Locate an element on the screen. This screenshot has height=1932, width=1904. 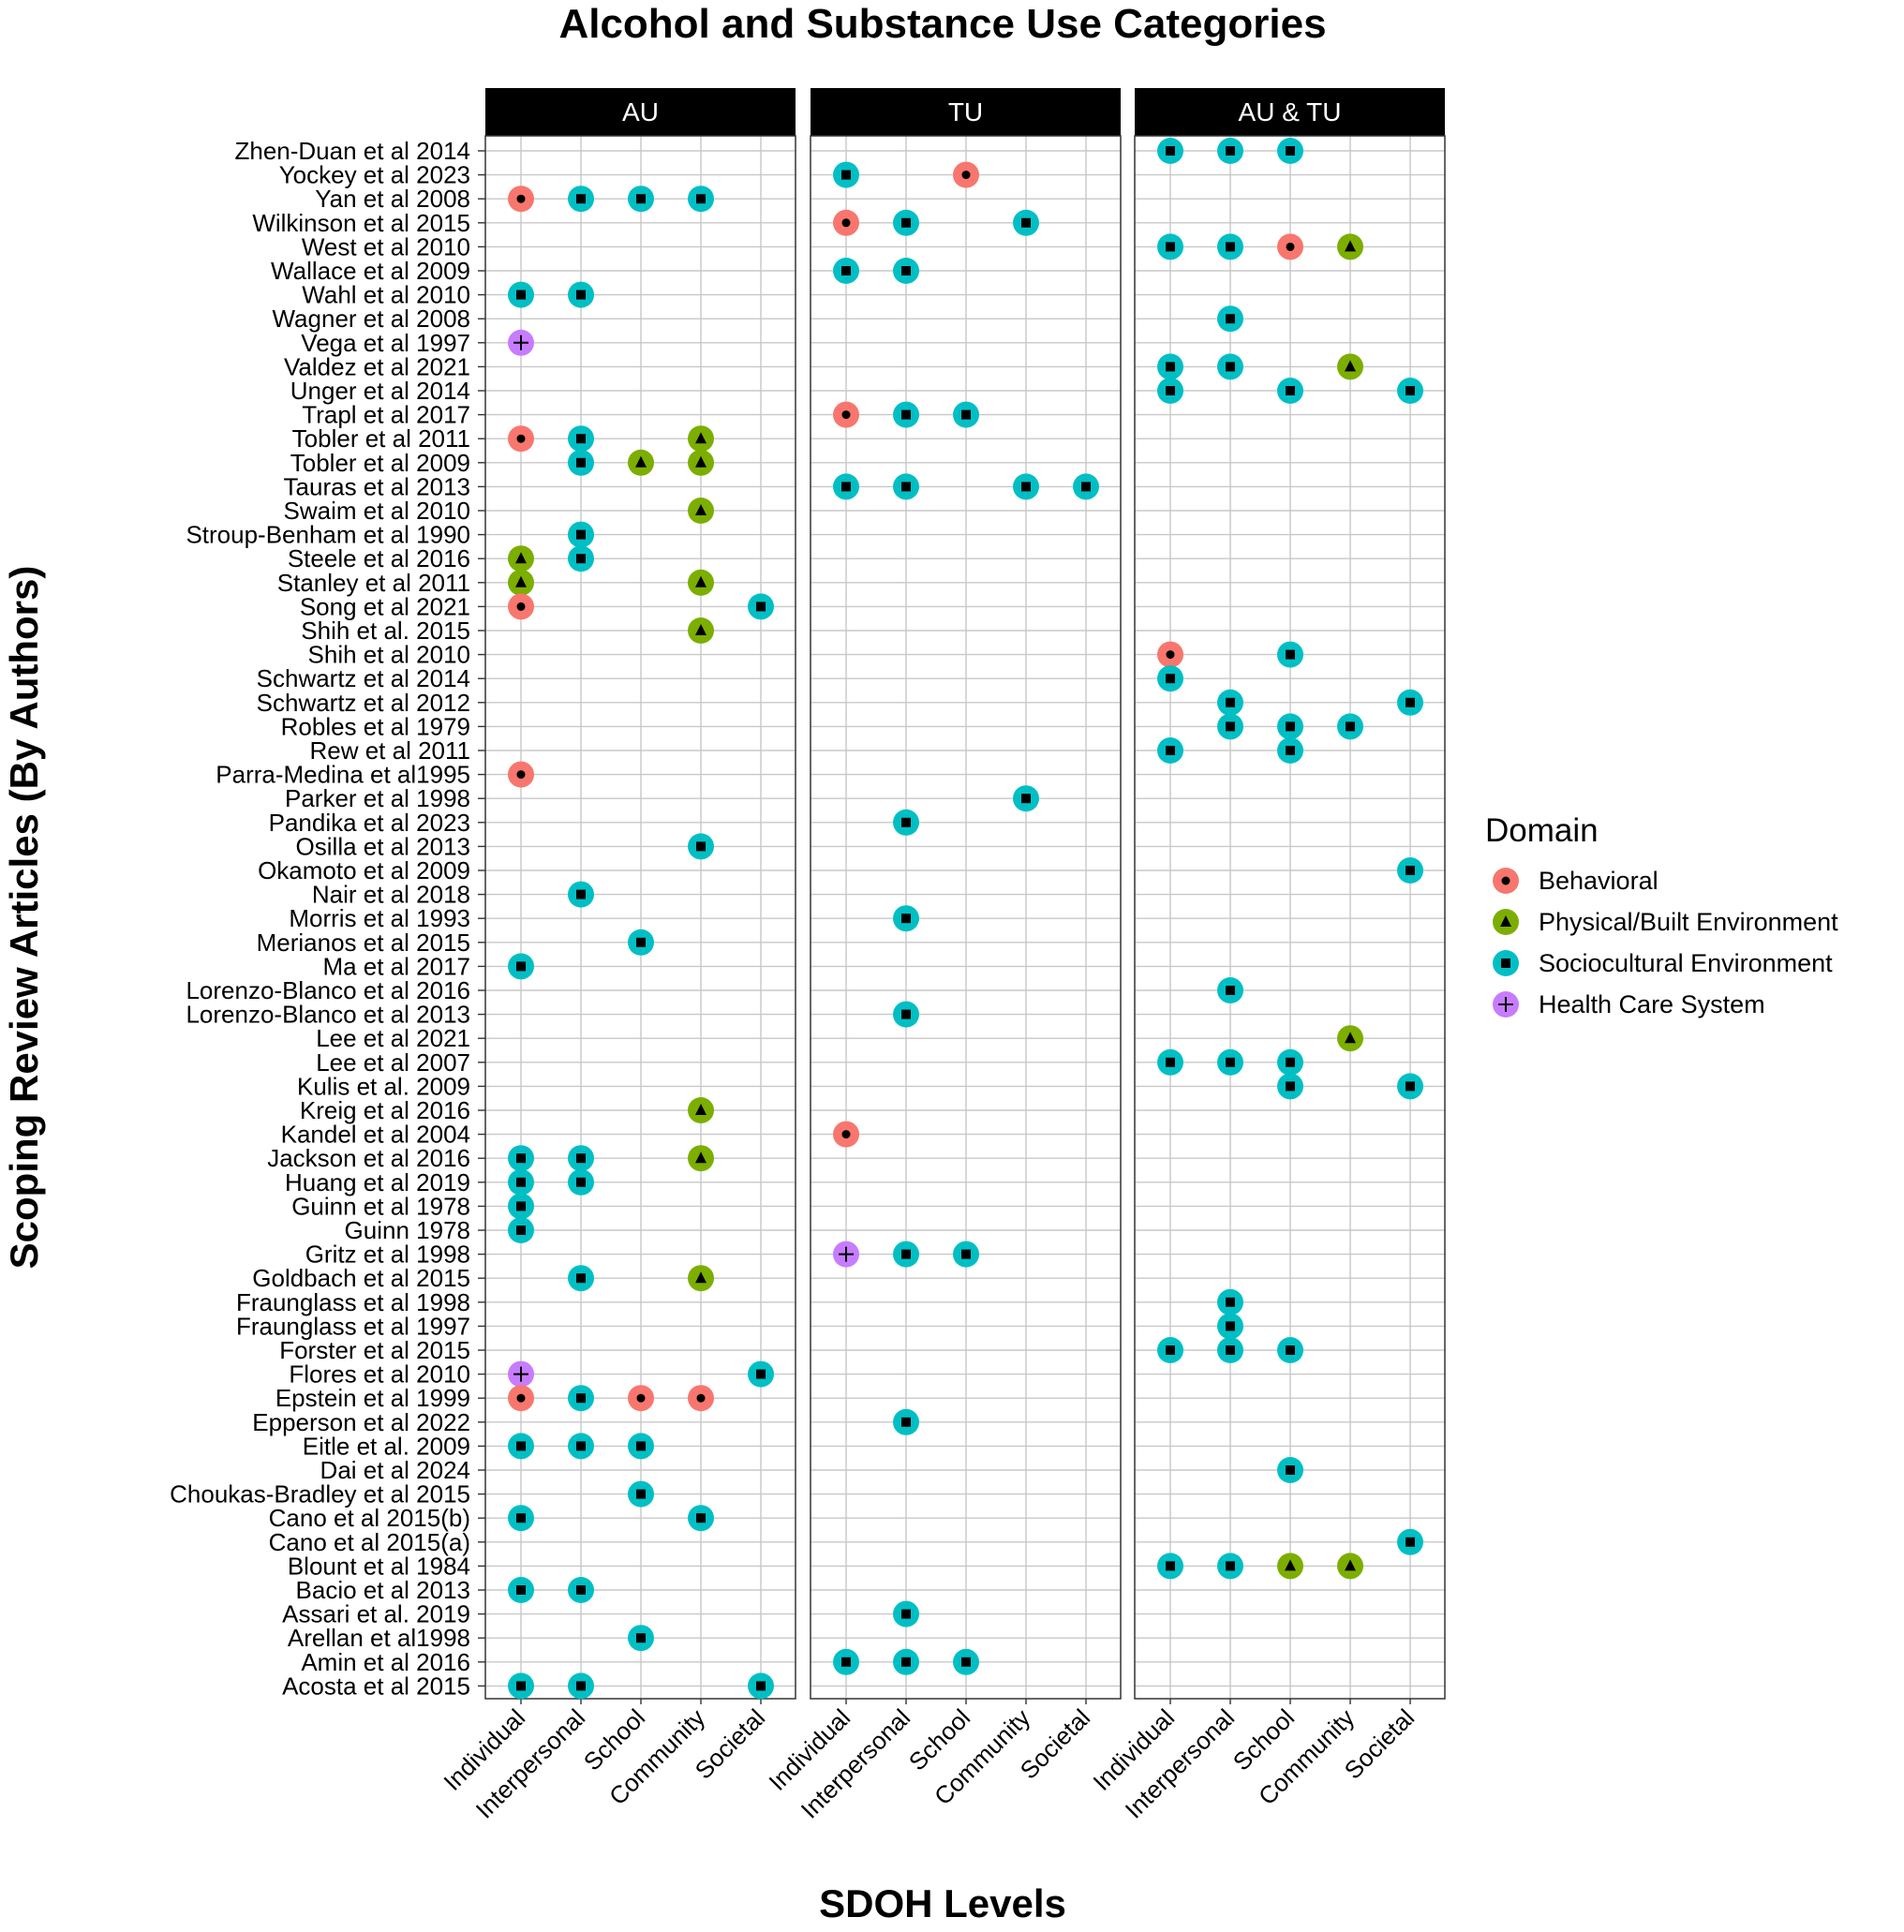
y-tick-label: Robles et al 1979 is located at coordinates (375, 726).